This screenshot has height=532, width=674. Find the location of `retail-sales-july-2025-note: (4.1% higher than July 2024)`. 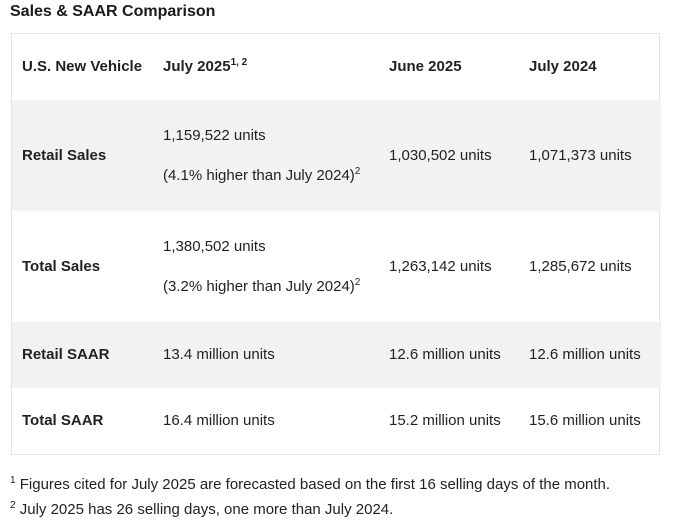

retail-sales-july-2025-note: (4.1% higher than July 2024) is located at coordinates (259, 175).